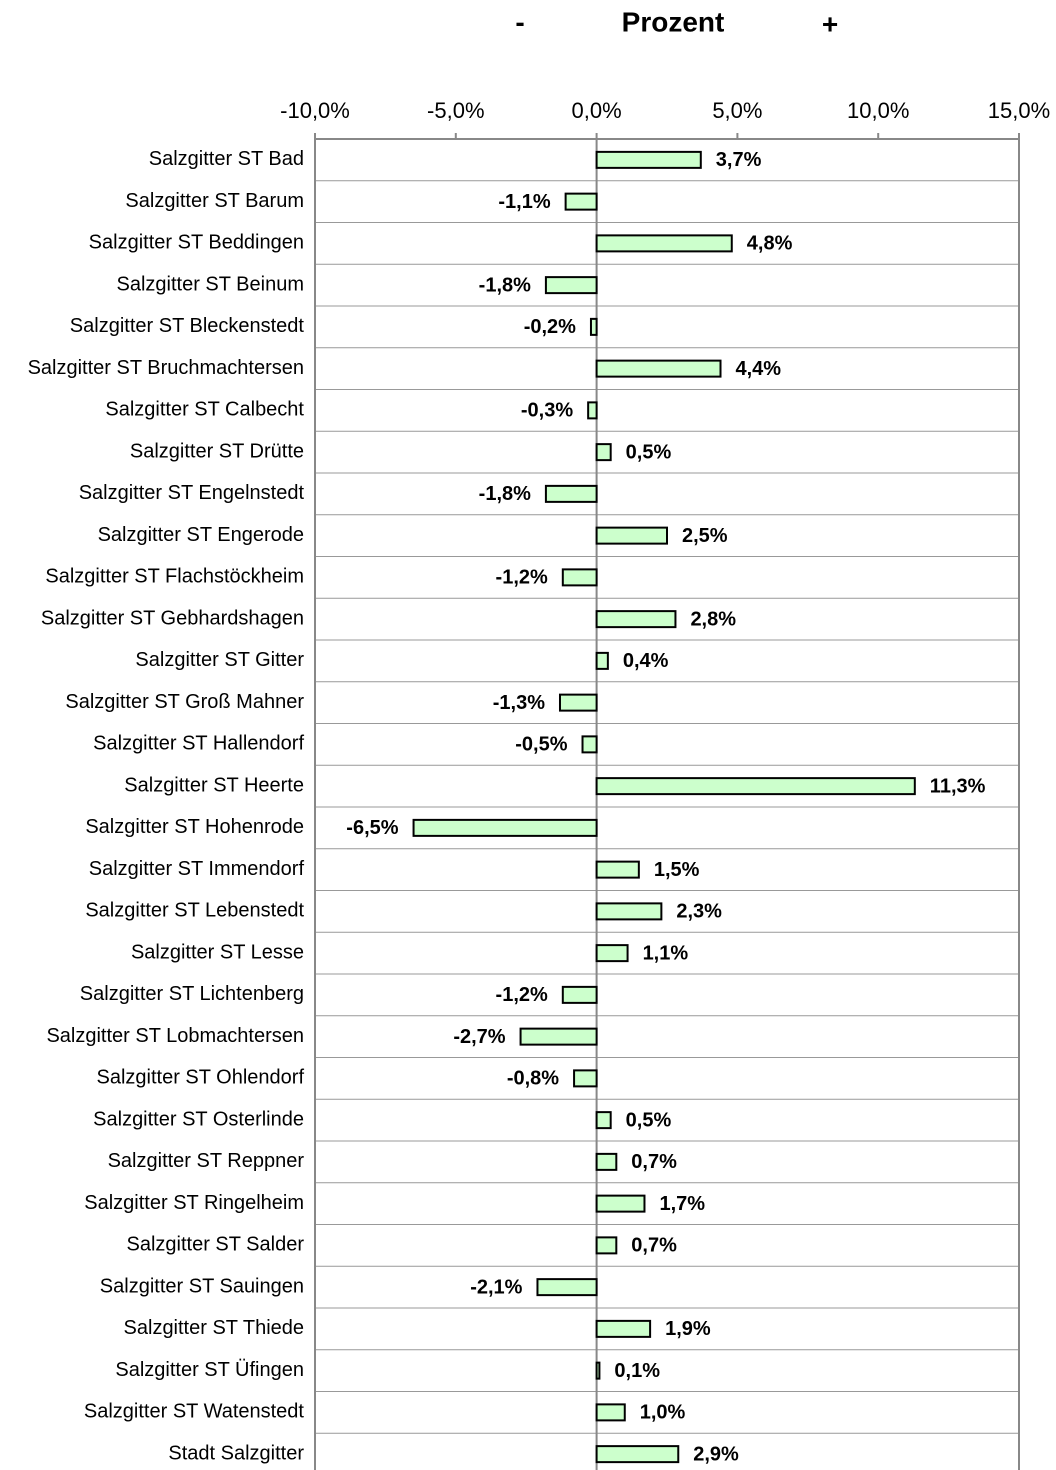 This screenshot has width=1056, height=1470. What do you see at coordinates (547, 411) in the screenshot?
I see `value-label: -0,3%` at bounding box center [547, 411].